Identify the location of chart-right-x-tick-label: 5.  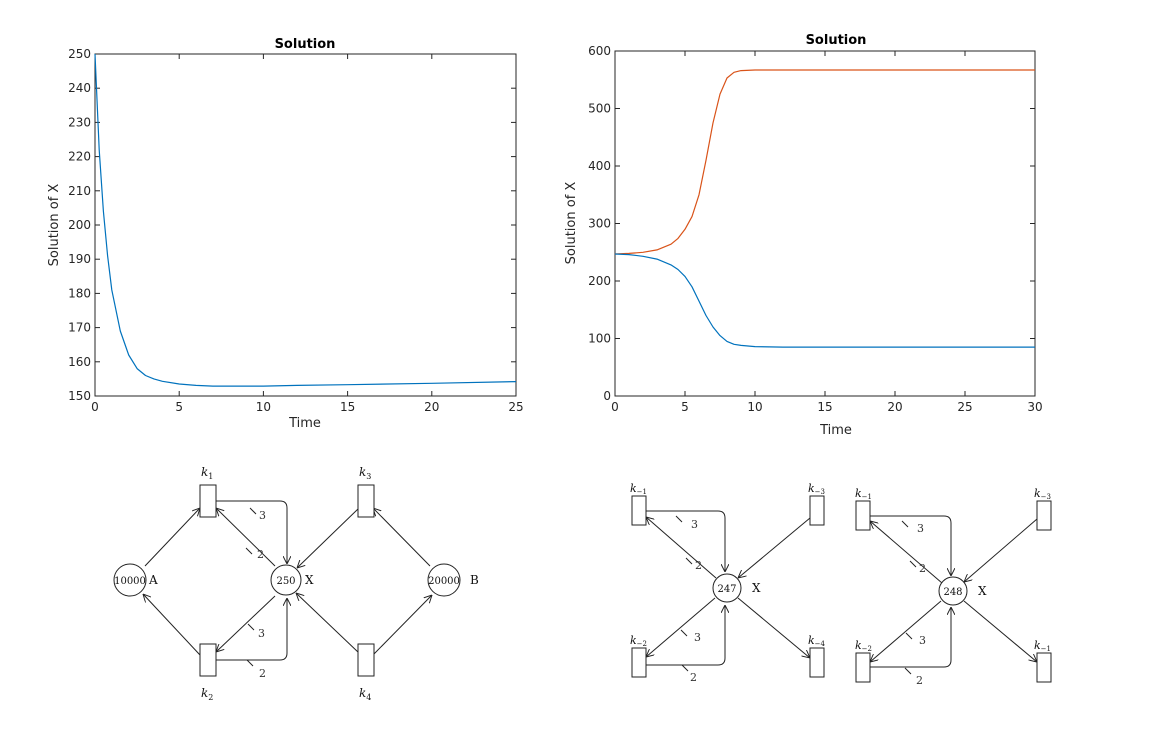
(685, 407).